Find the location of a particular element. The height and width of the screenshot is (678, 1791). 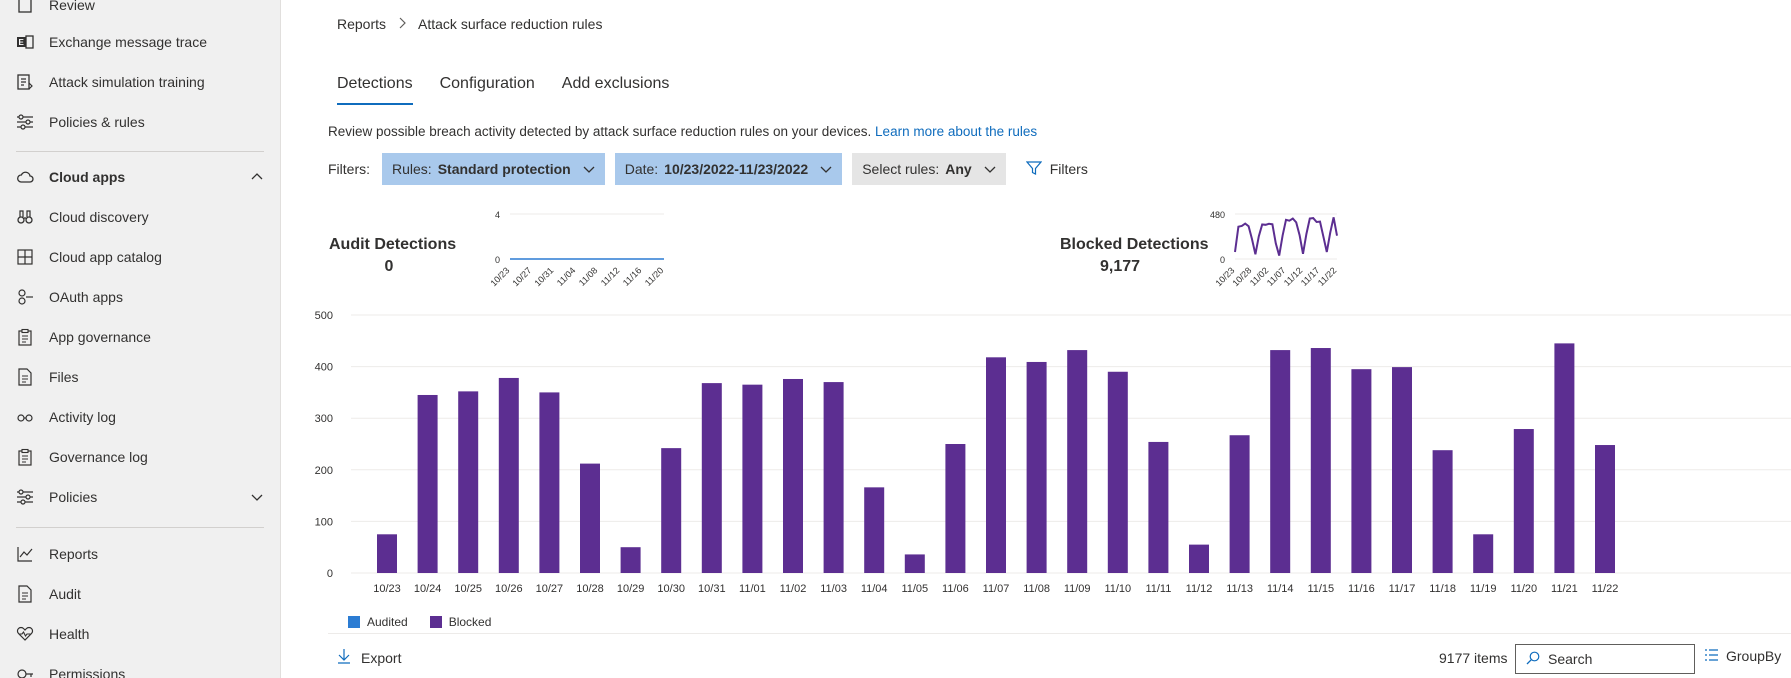

y-tick-label: 500 is located at coordinates (324, 316).